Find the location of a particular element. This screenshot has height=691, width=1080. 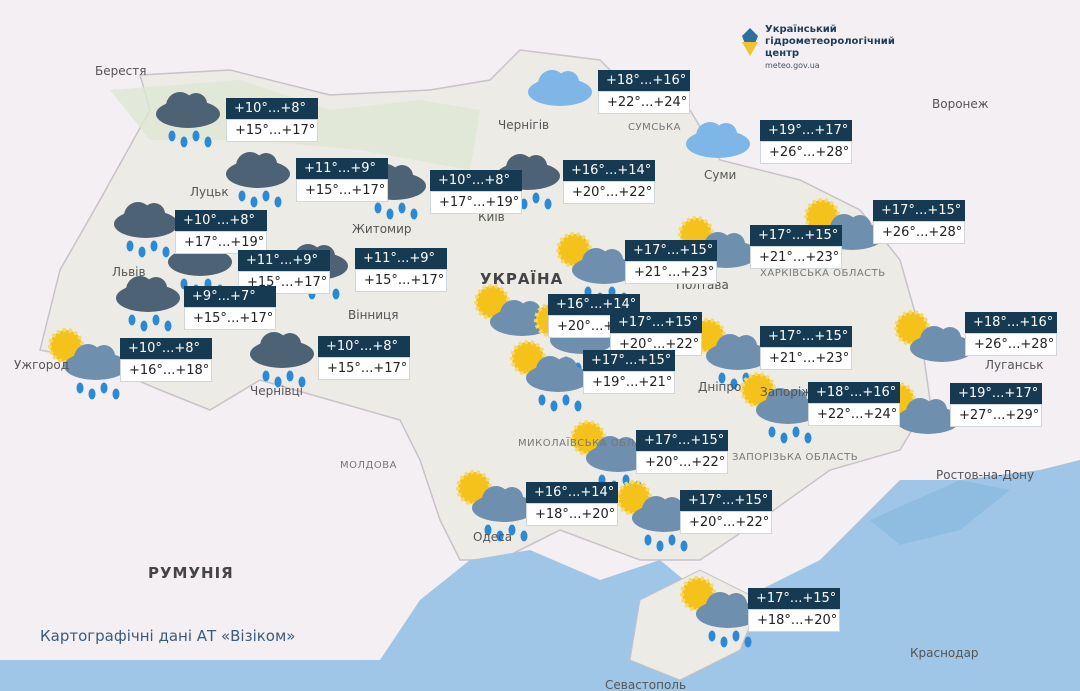

forecast-box: +19°...+17° +26°...+28° is located at coordinates (806, 142).